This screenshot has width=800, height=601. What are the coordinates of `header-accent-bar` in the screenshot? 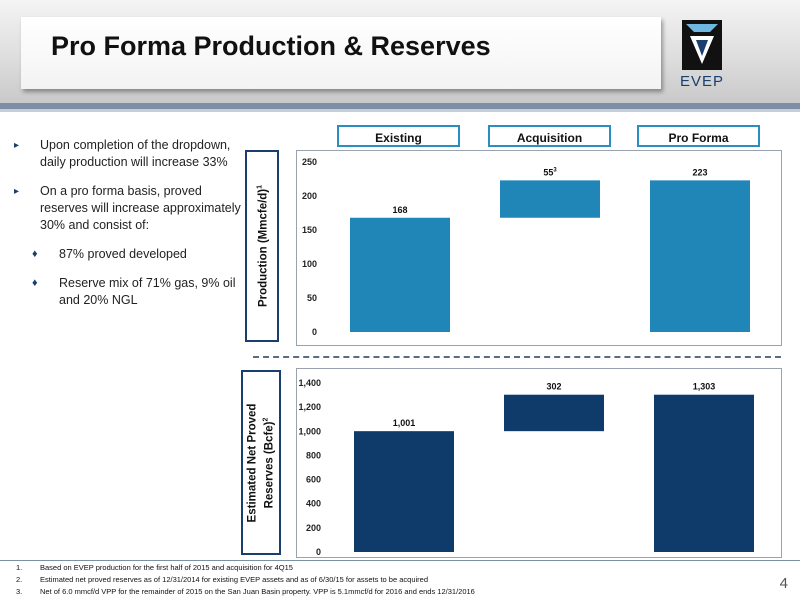 It's located at (400, 106).